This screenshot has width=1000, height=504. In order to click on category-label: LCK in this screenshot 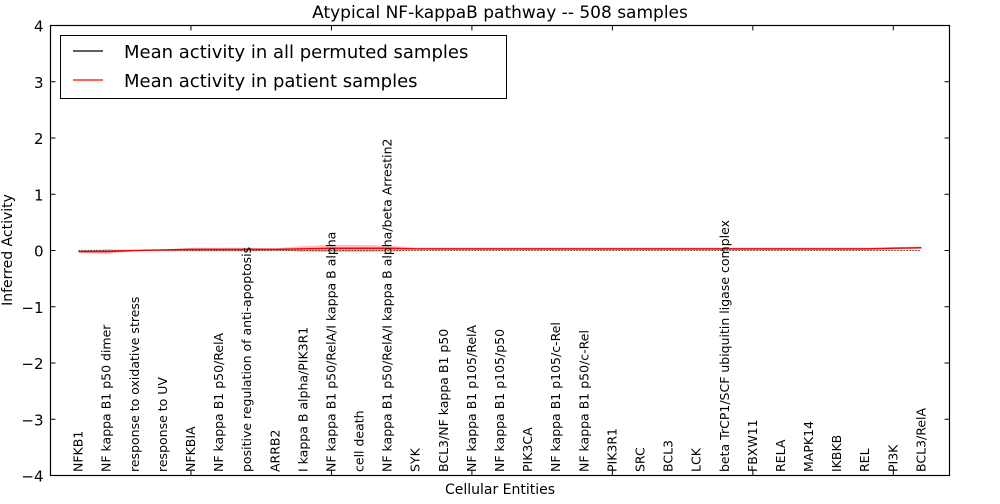, I will do `click(696, 459)`.